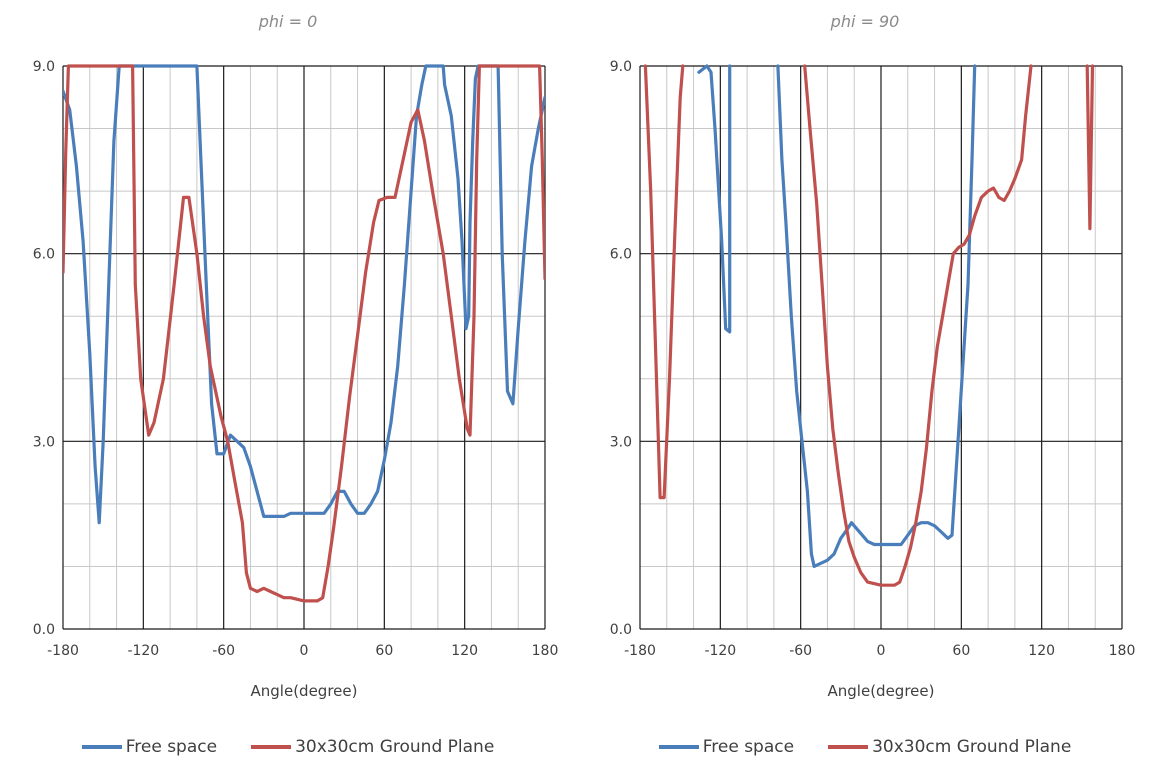 The height and width of the screenshot is (765, 1153). I want to click on chart-title: phi = 0, so click(288, 21).